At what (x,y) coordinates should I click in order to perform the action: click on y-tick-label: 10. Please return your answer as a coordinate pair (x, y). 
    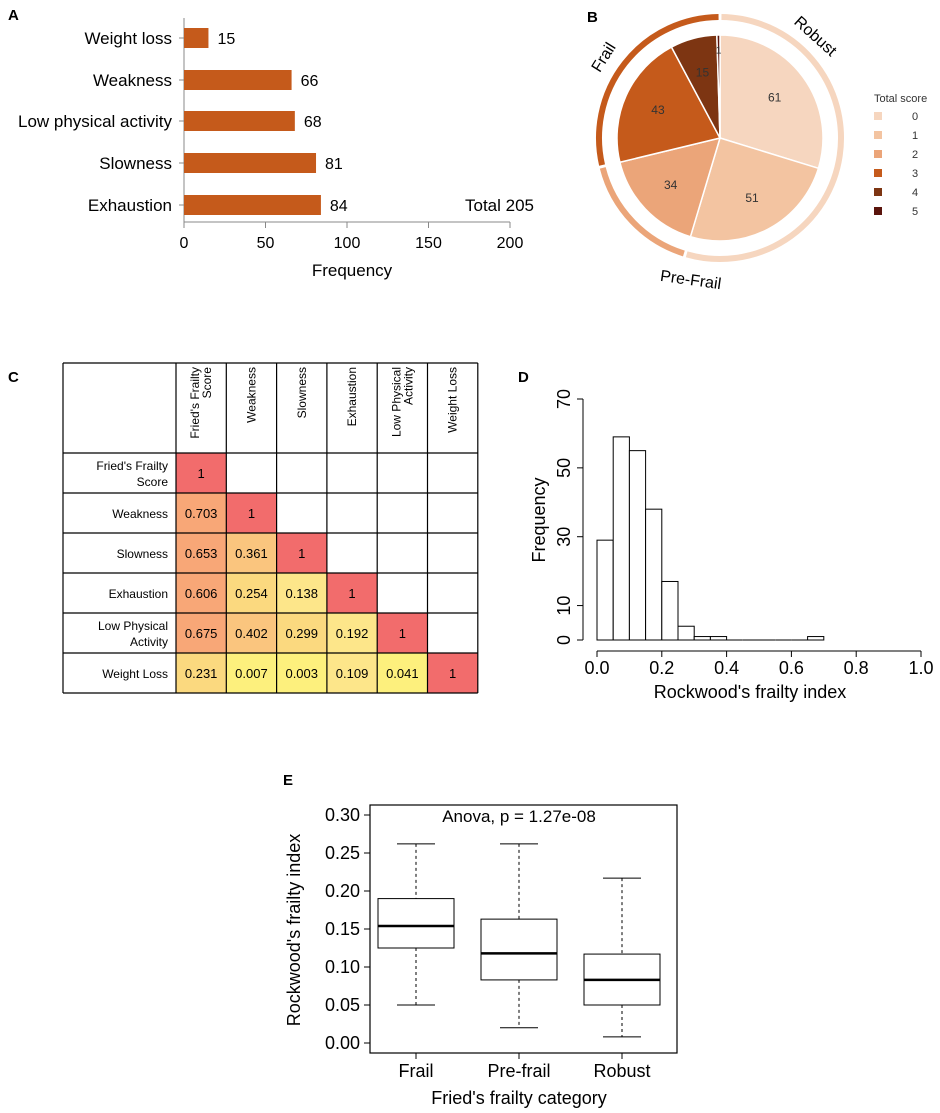
    Looking at the image, I should click on (564, 606).